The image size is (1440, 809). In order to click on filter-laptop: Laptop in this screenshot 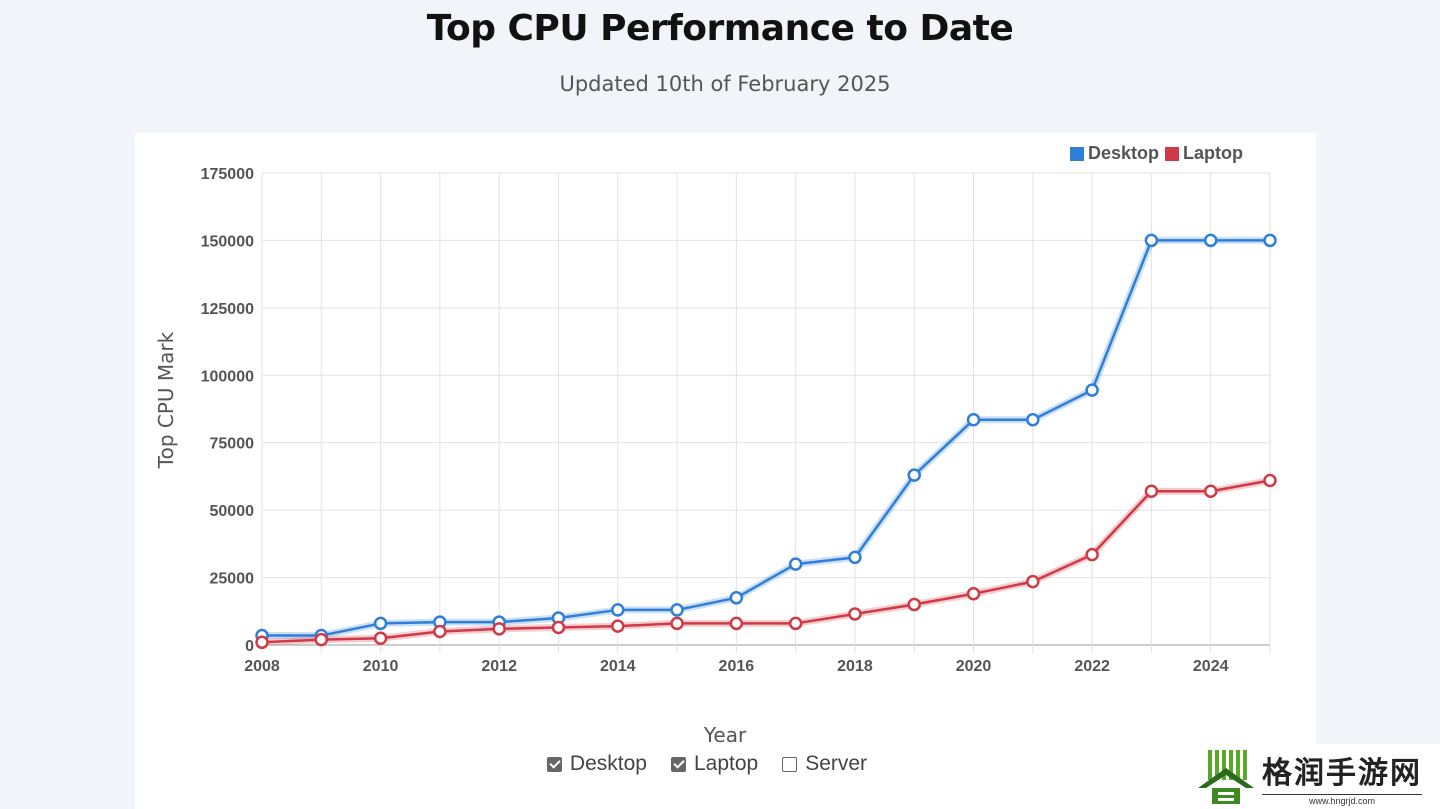, I will do `click(714, 764)`.